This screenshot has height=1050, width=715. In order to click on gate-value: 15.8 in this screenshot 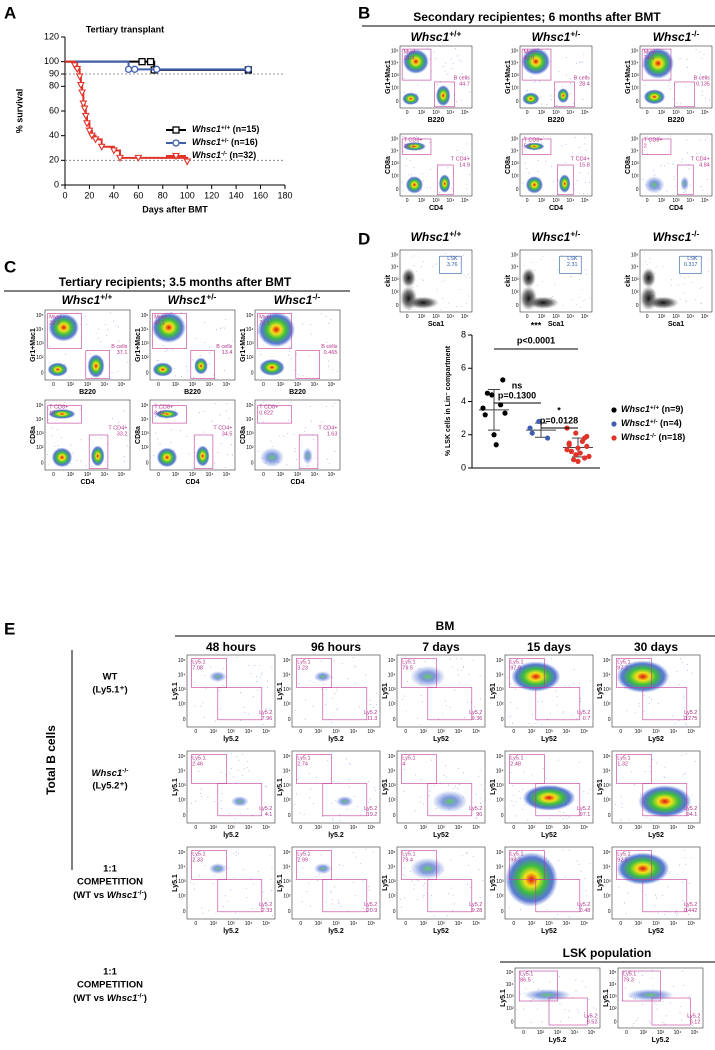, I will do `click(584, 165)`.